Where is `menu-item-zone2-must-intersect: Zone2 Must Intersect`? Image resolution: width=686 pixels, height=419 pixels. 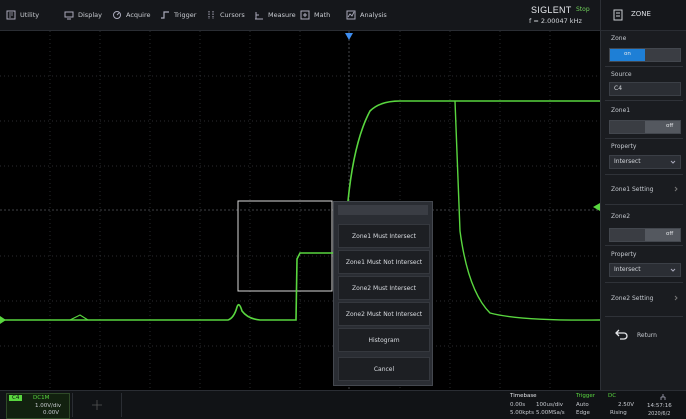 menu-item-zone2-must-intersect: Zone2 Must Intersect is located at coordinates (384, 288).